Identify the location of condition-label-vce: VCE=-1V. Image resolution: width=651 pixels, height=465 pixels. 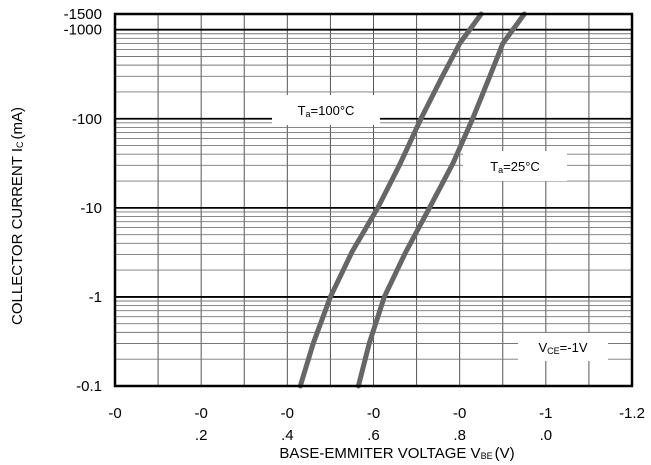
(563, 347).